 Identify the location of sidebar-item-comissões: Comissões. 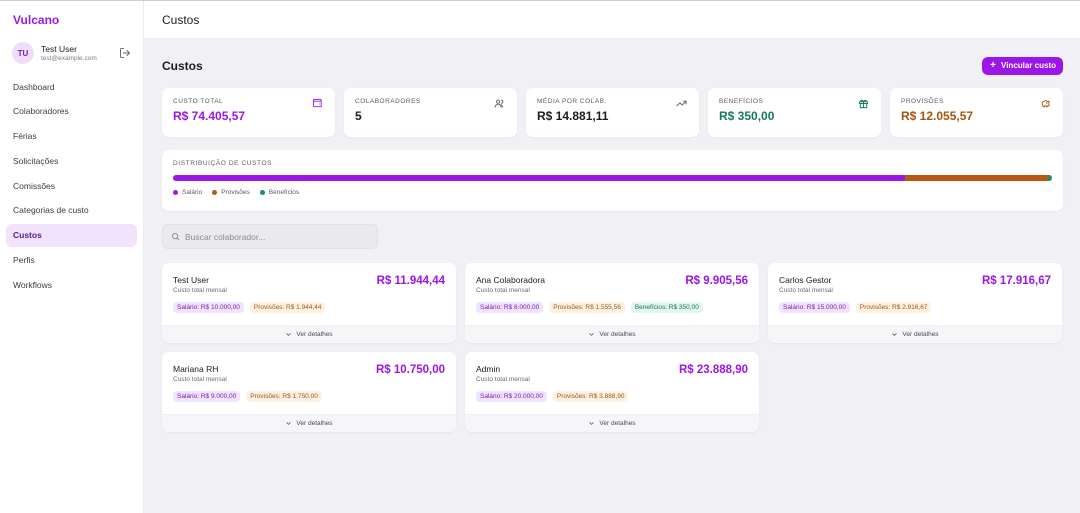
(34, 185).